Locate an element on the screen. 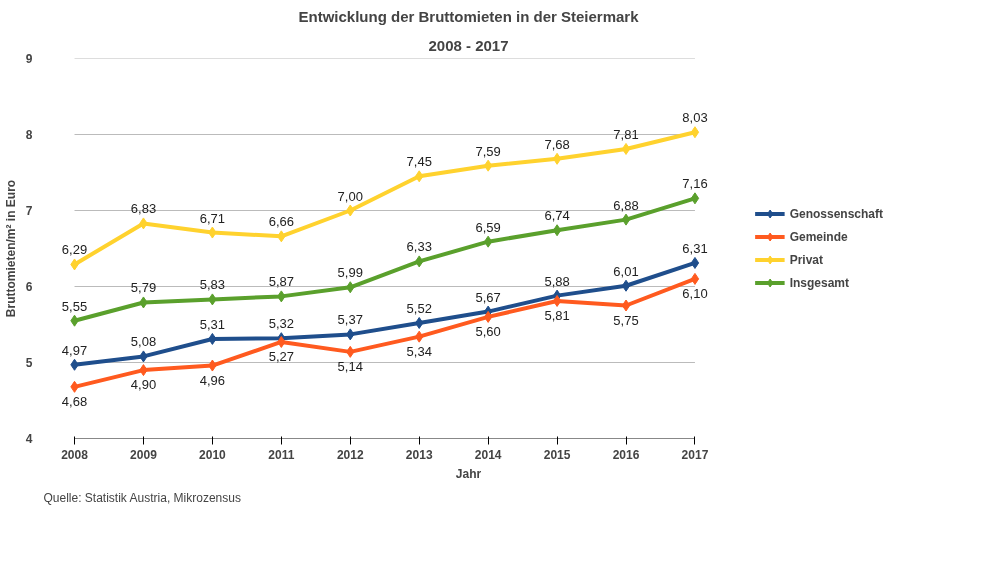  data-label: 7,68 is located at coordinates (557, 144).